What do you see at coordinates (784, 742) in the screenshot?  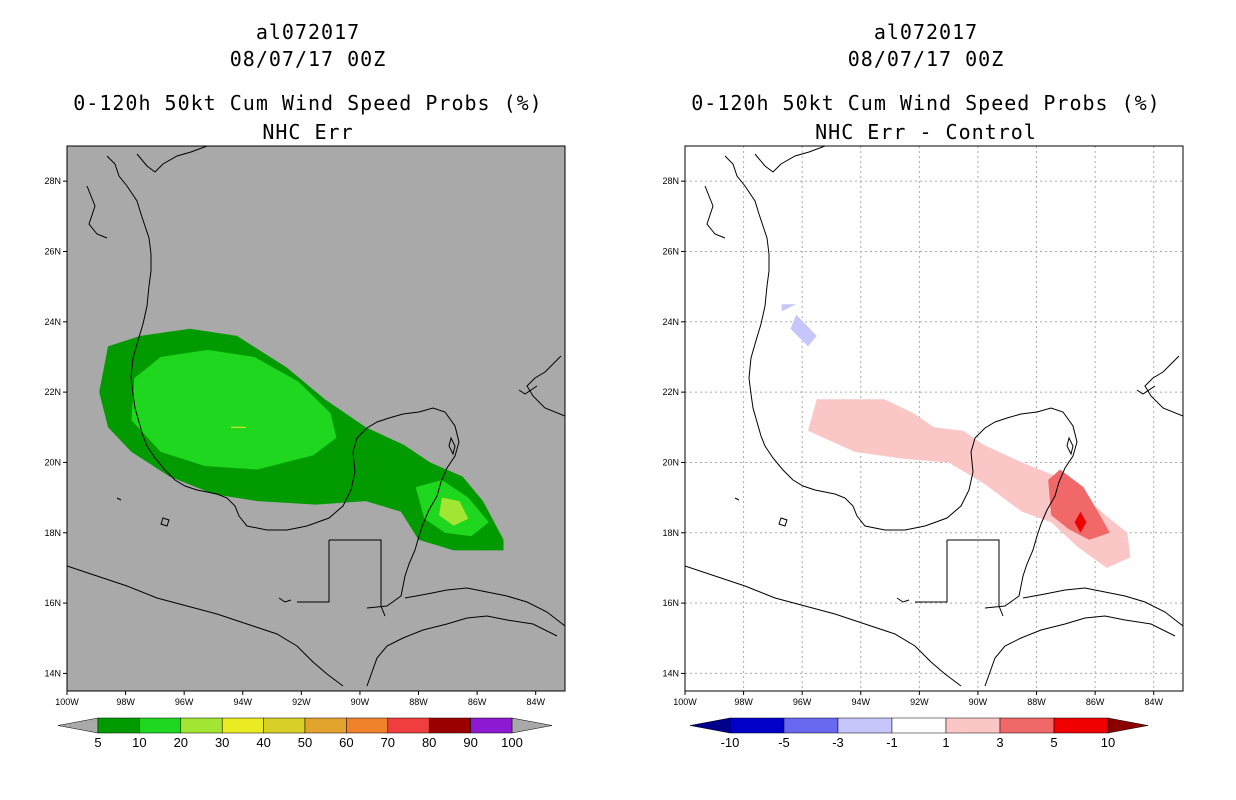 I see `right-colorbar-label: -5` at bounding box center [784, 742].